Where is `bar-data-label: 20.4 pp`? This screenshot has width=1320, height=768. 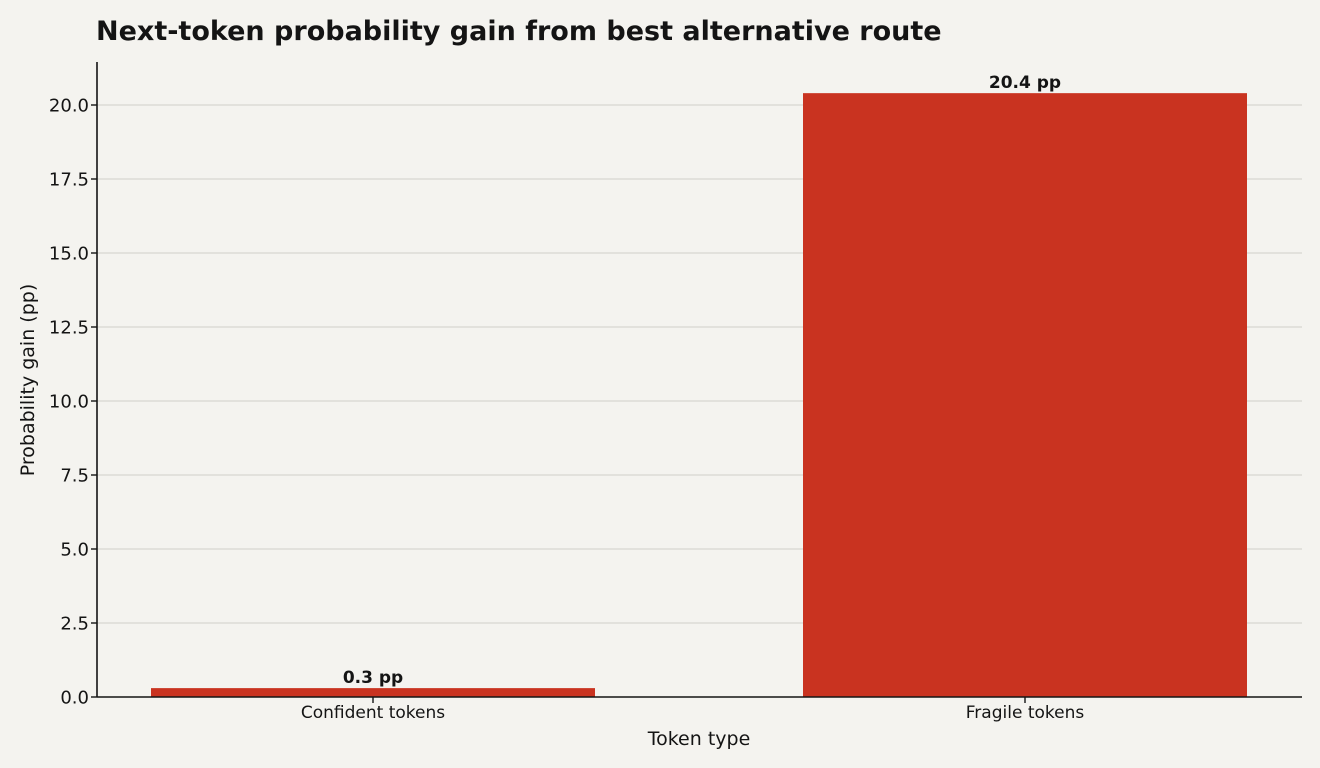 bar-data-label: 20.4 pp is located at coordinates (1025, 83).